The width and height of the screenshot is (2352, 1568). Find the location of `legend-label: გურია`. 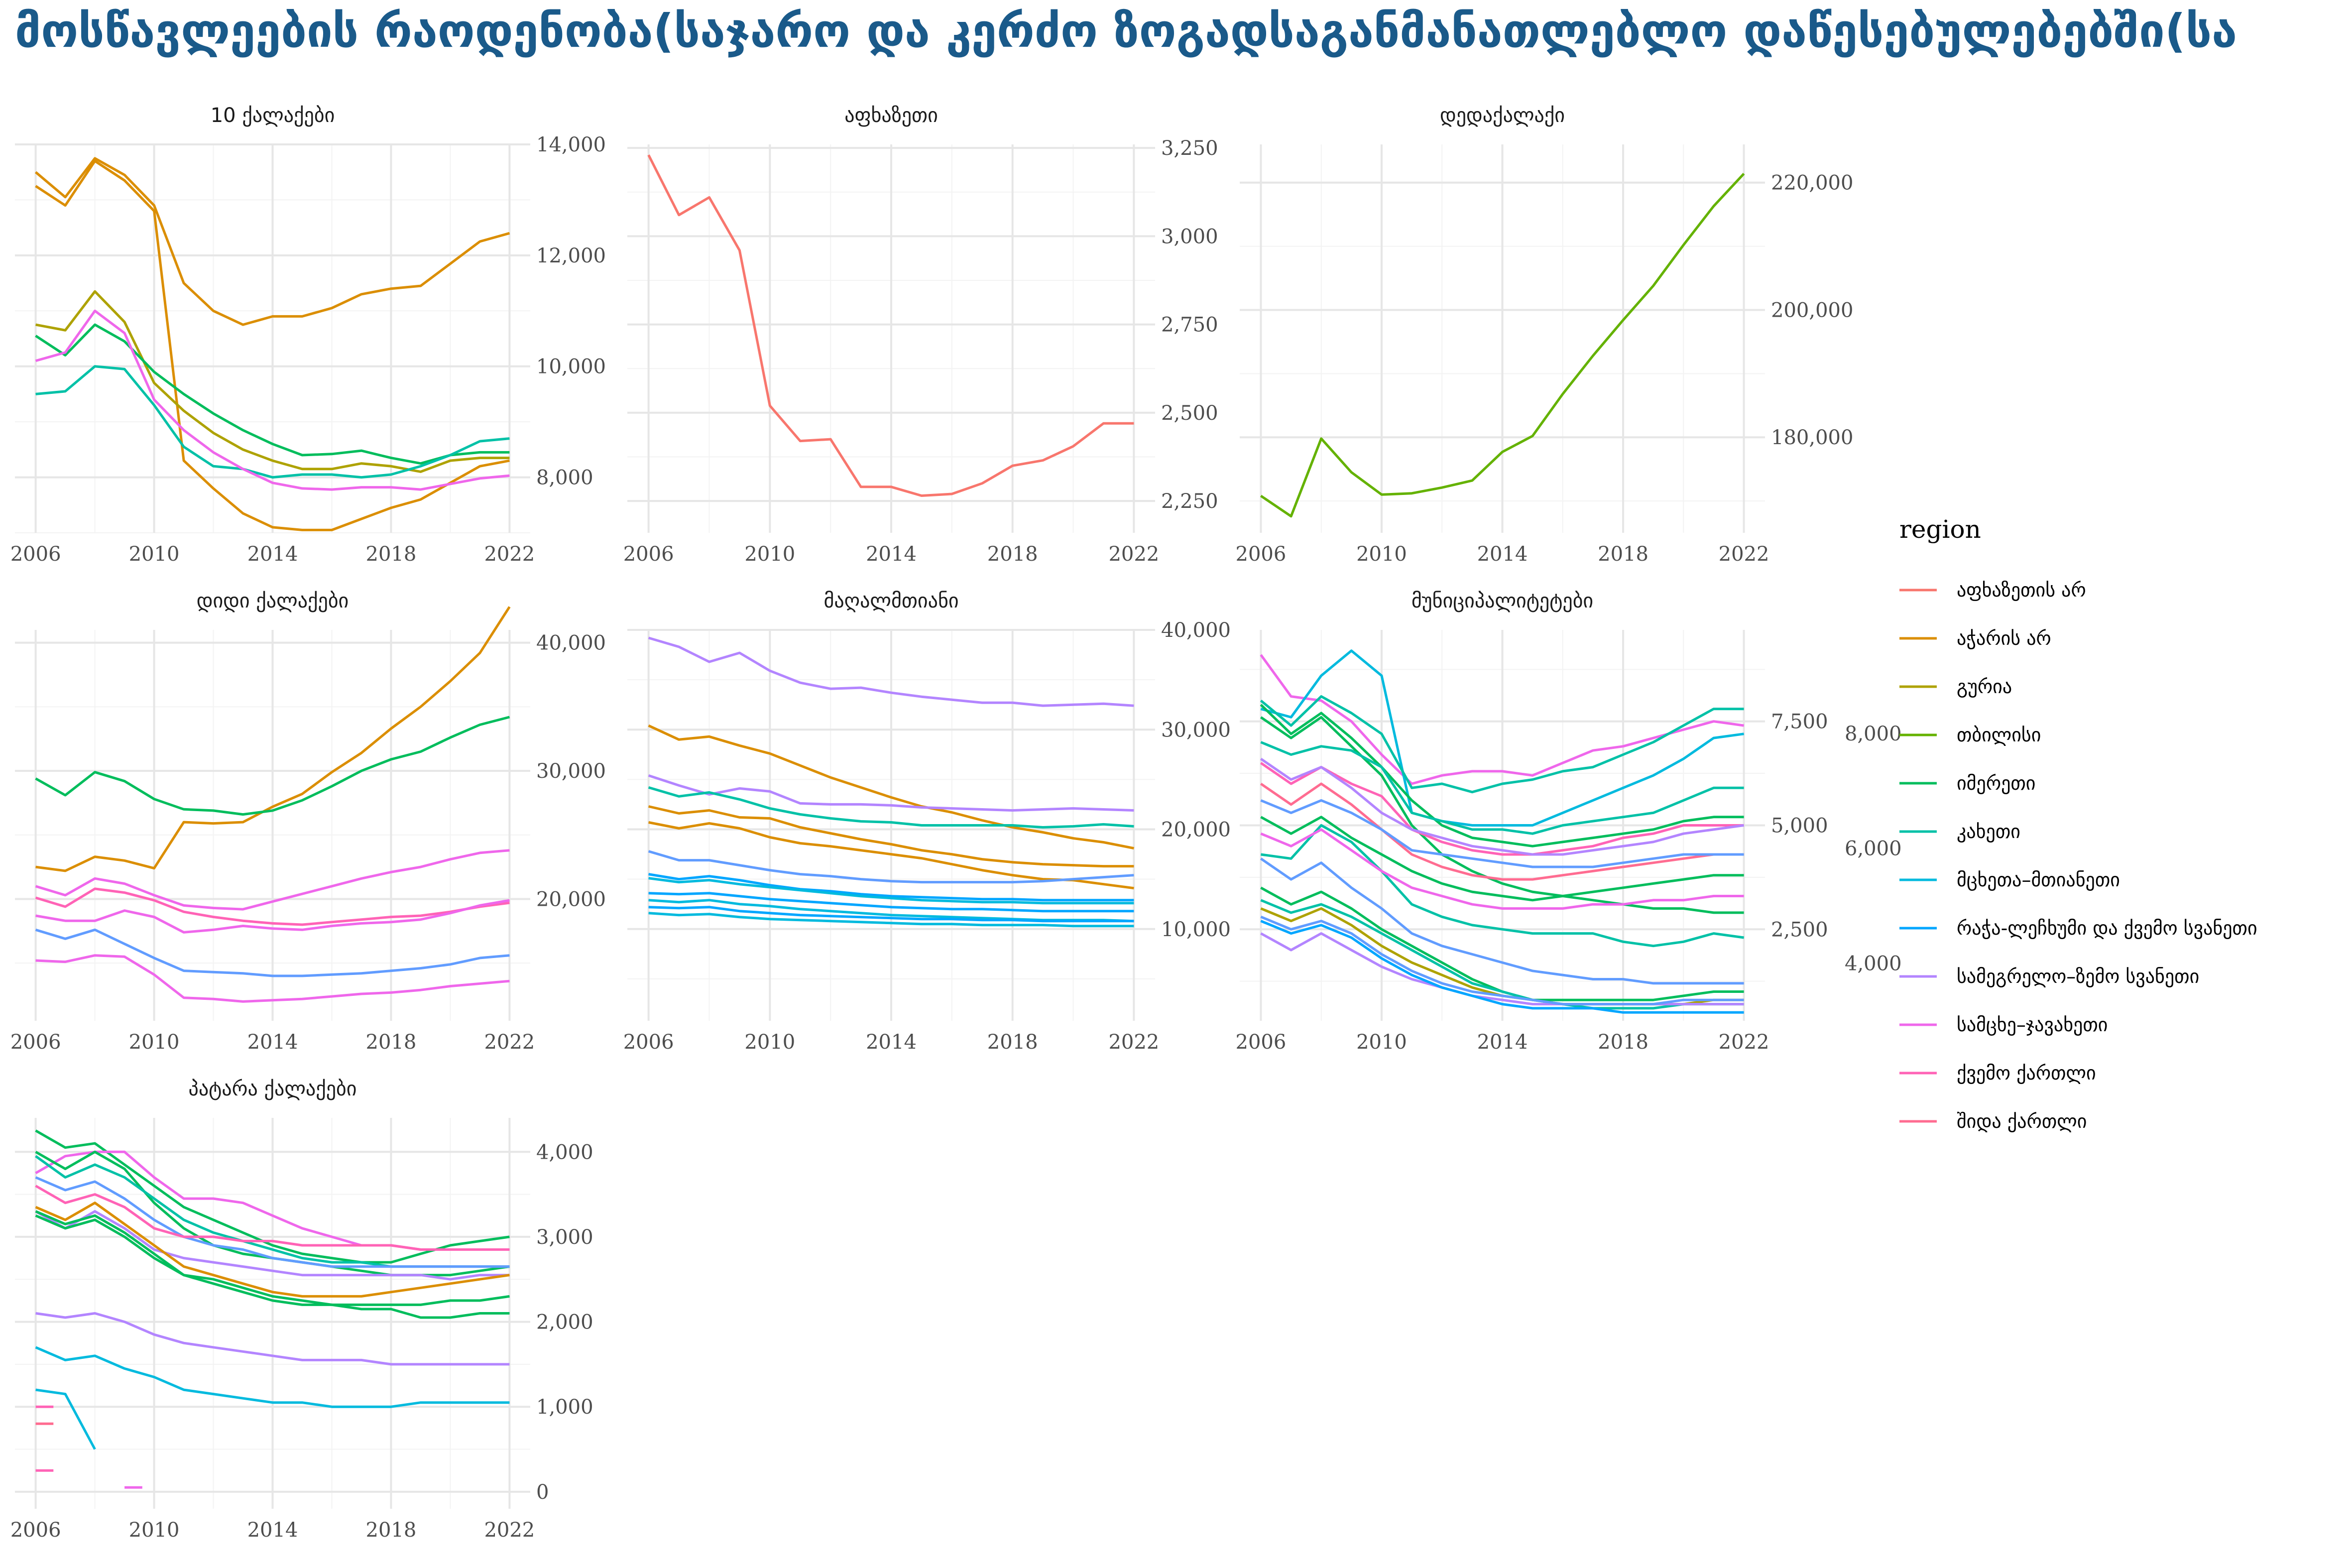

legend-label: გურია is located at coordinates (1984, 687).